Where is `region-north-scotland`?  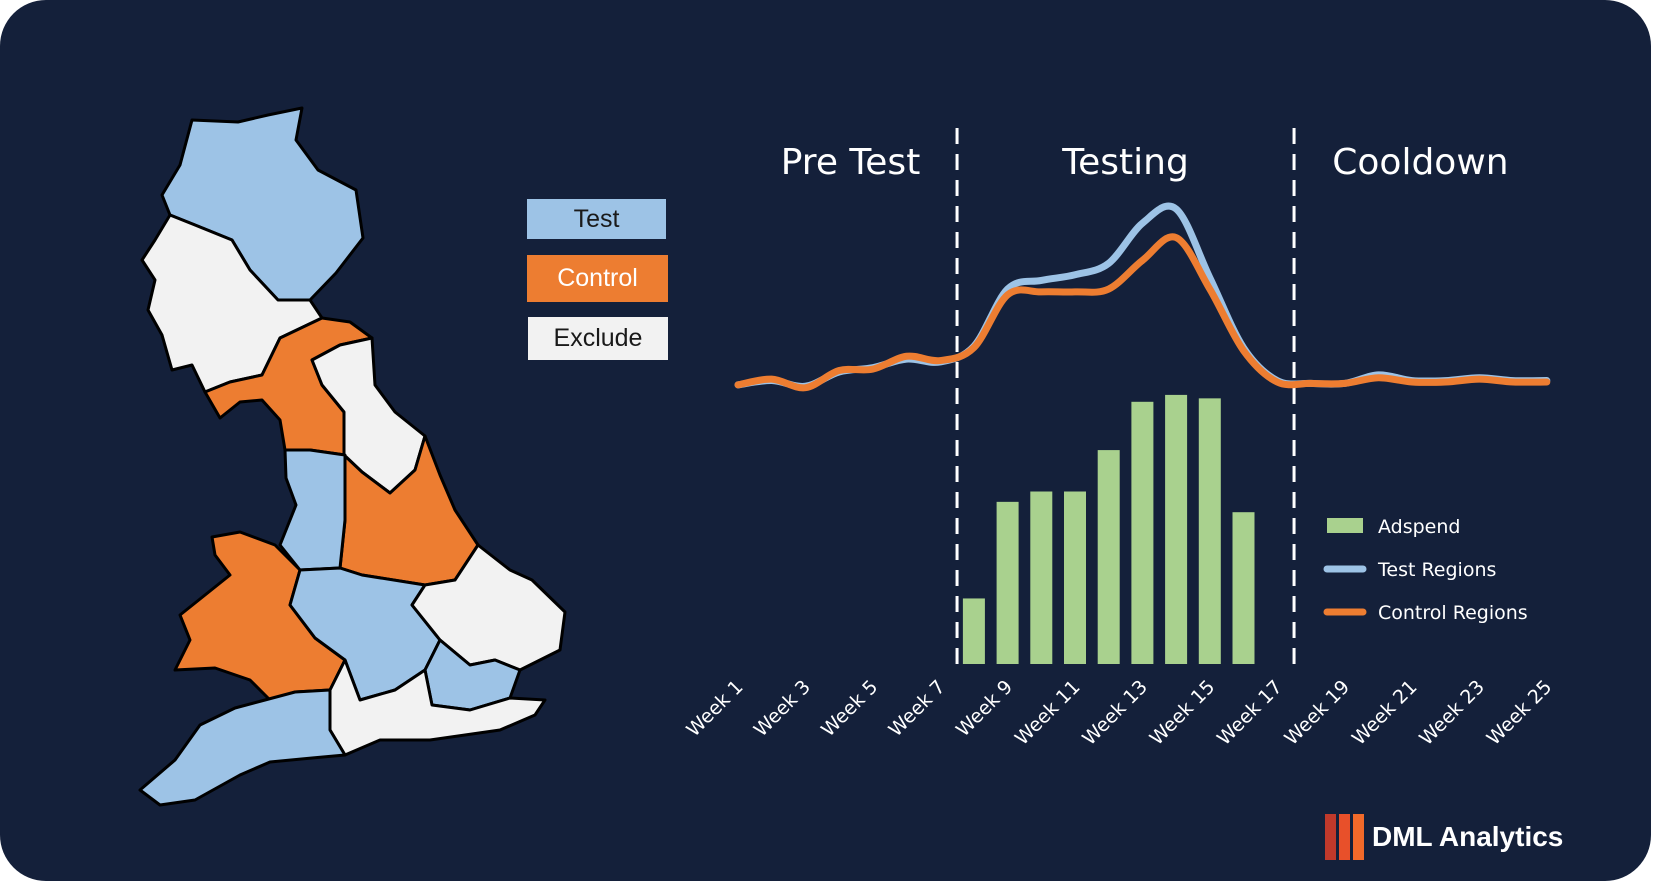 region-north-scotland is located at coordinates (262, 204).